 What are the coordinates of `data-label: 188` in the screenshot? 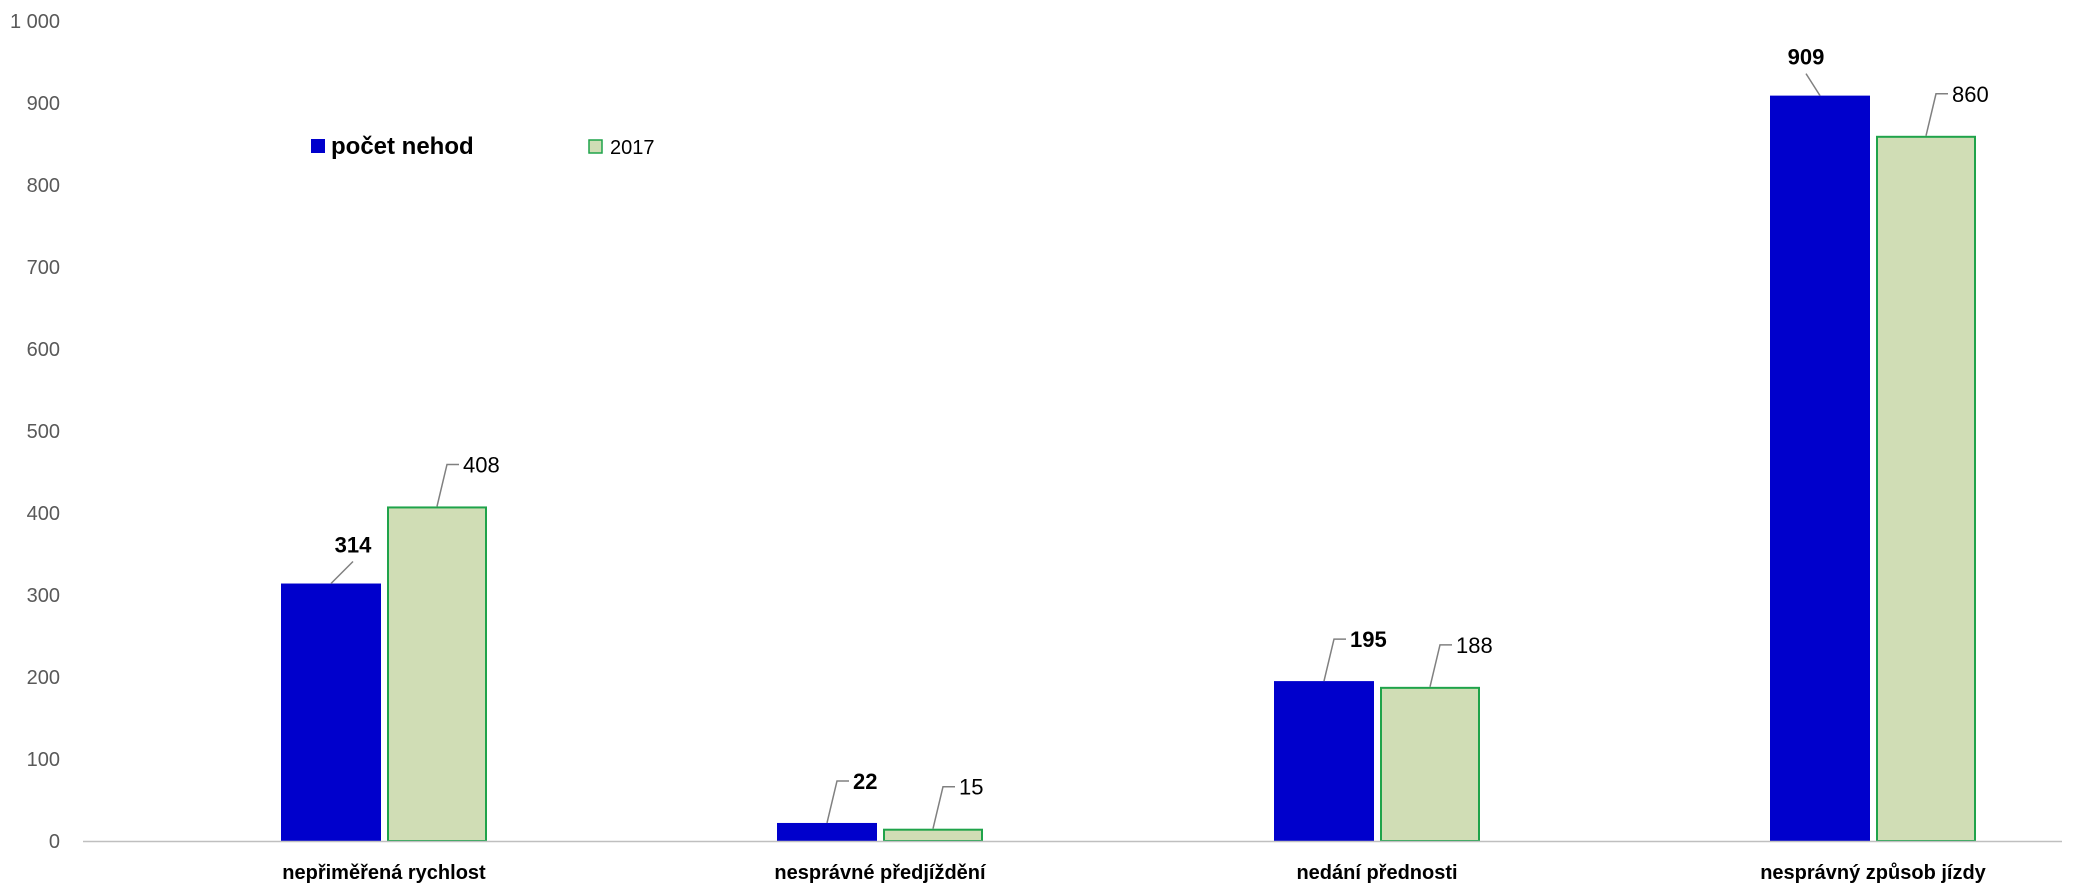 It's located at (1474, 645).